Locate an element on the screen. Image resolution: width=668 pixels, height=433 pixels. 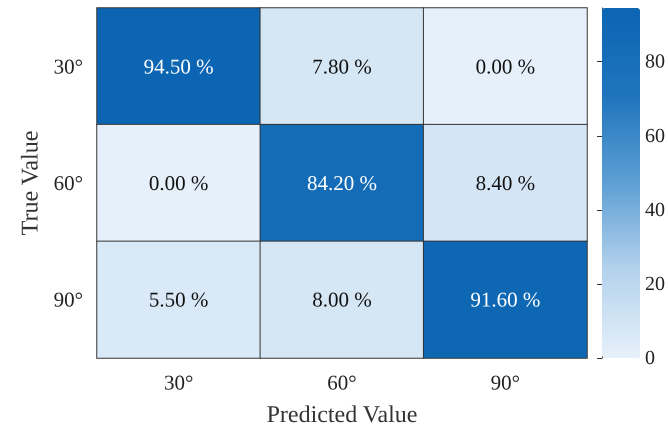
data-label: 7.80 % is located at coordinates (342, 66).